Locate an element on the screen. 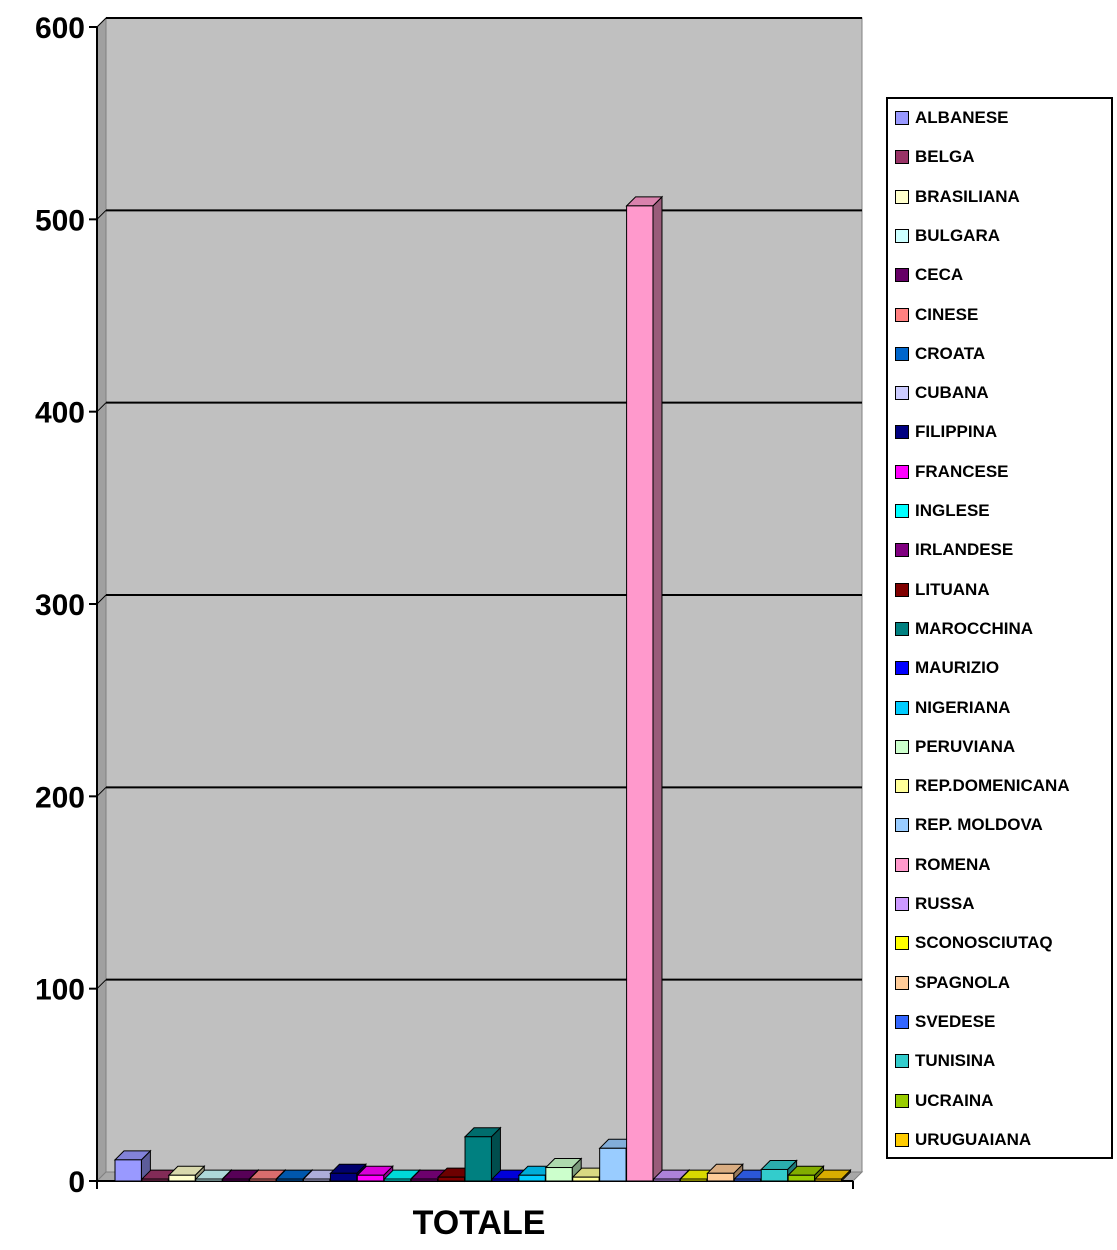 The width and height of the screenshot is (1117, 1250). y-tick-label: 400 is located at coordinates (60, 413).